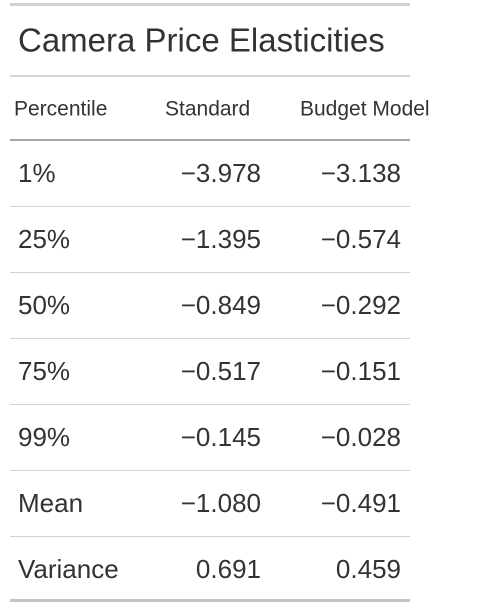  What do you see at coordinates (37, 173) in the screenshot?
I see `table-cell: 1%` at bounding box center [37, 173].